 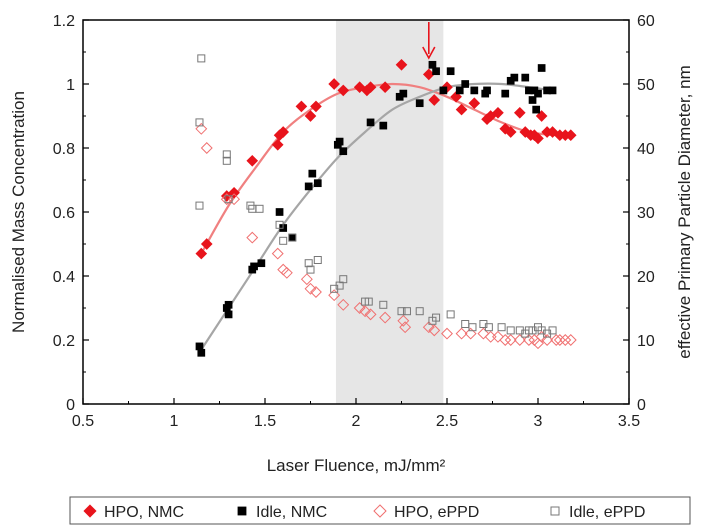 What do you see at coordinates (646, 21) in the screenshot?
I see `y2-tick-label-6: 60` at bounding box center [646, 21].